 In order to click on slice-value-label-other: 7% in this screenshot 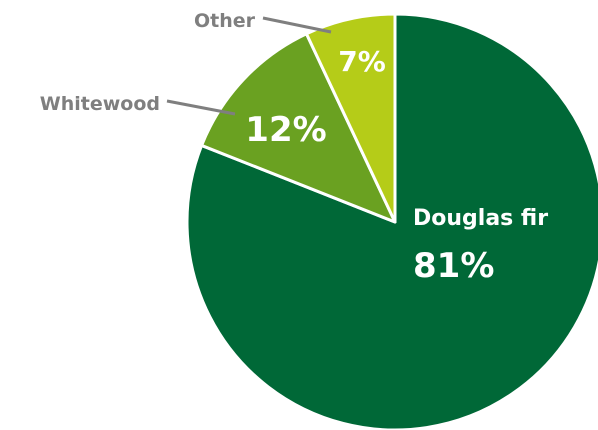, I will do `click(362, 61)`.